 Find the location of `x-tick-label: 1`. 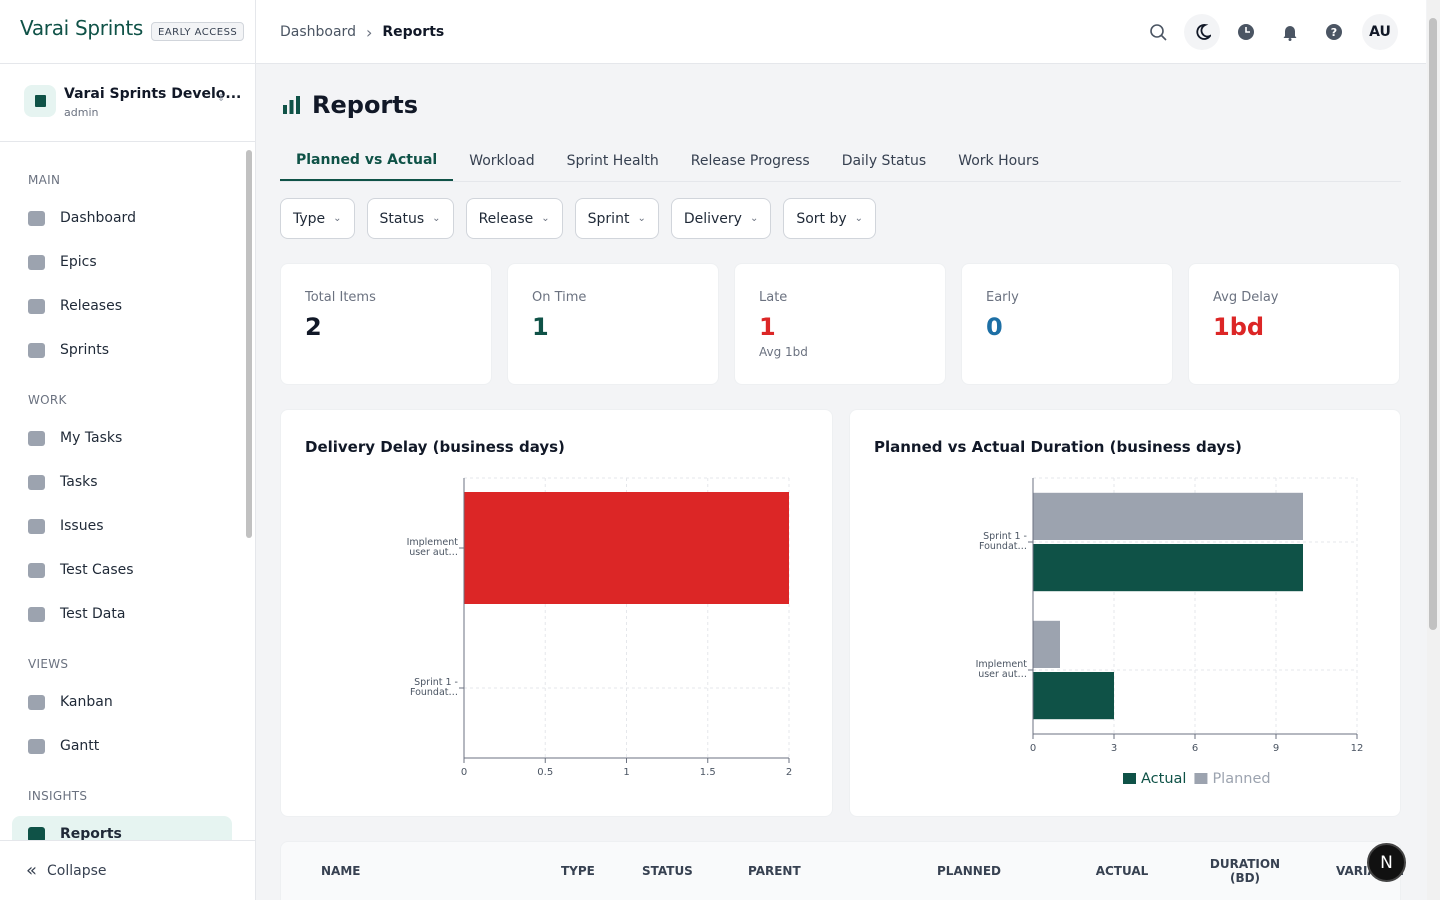

x-tick-label: 1 is located at coordinates (626, 772).